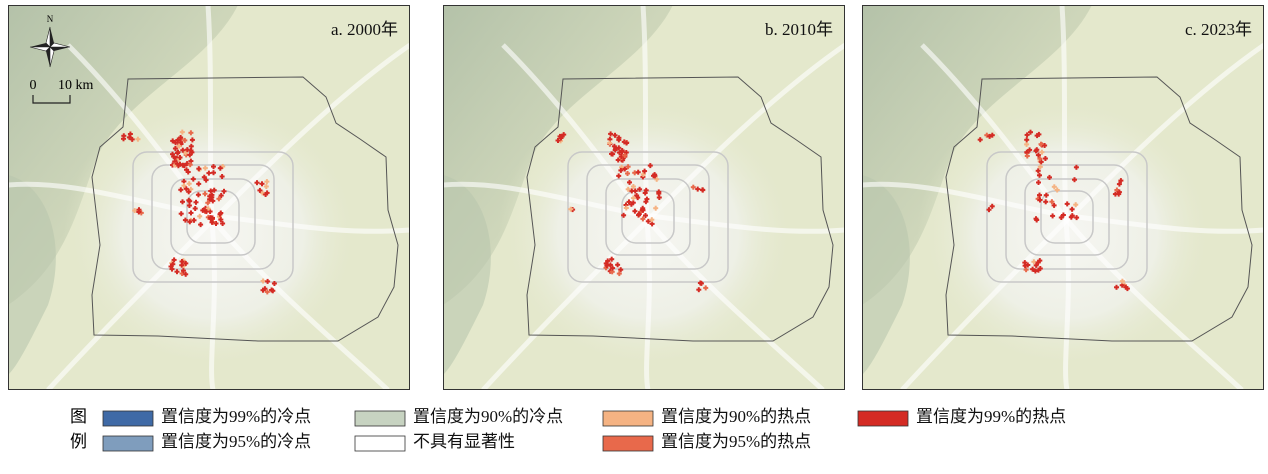  What do you see at coordinates (799, 29) in the screenshot?
I see `panel-title: b. 2010年` at bounding box center [799, 29].